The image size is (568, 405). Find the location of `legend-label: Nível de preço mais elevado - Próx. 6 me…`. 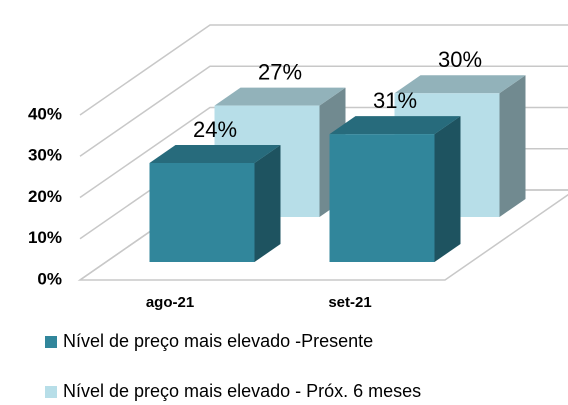

legend-label: Nível de preço mais elevado - Próx. 6 me… is located at coordinates (242, 391).